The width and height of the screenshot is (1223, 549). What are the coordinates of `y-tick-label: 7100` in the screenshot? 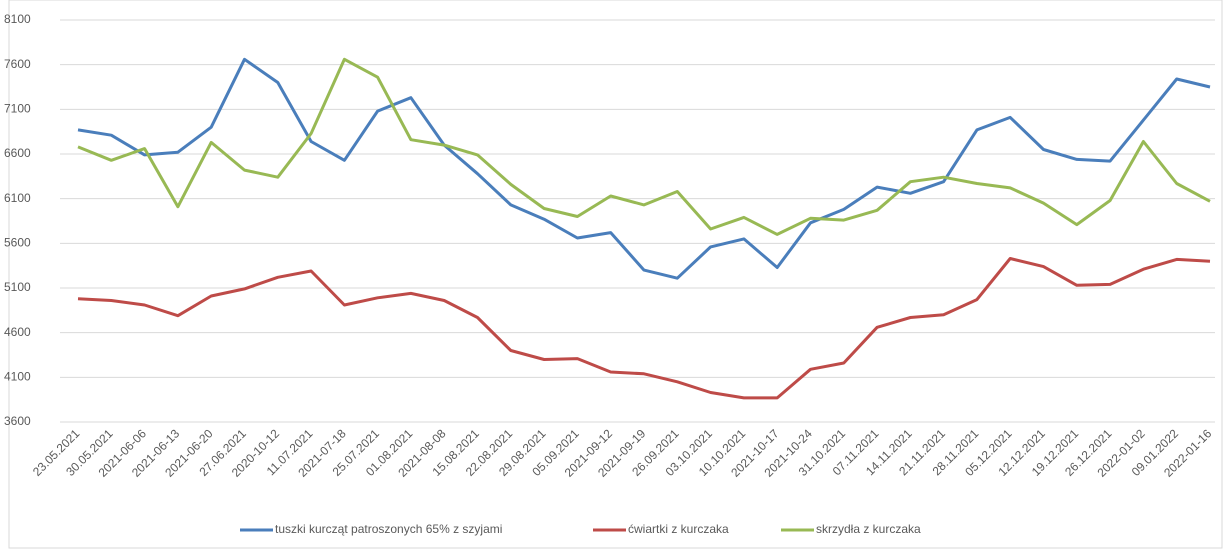 It's located at (17, 109).